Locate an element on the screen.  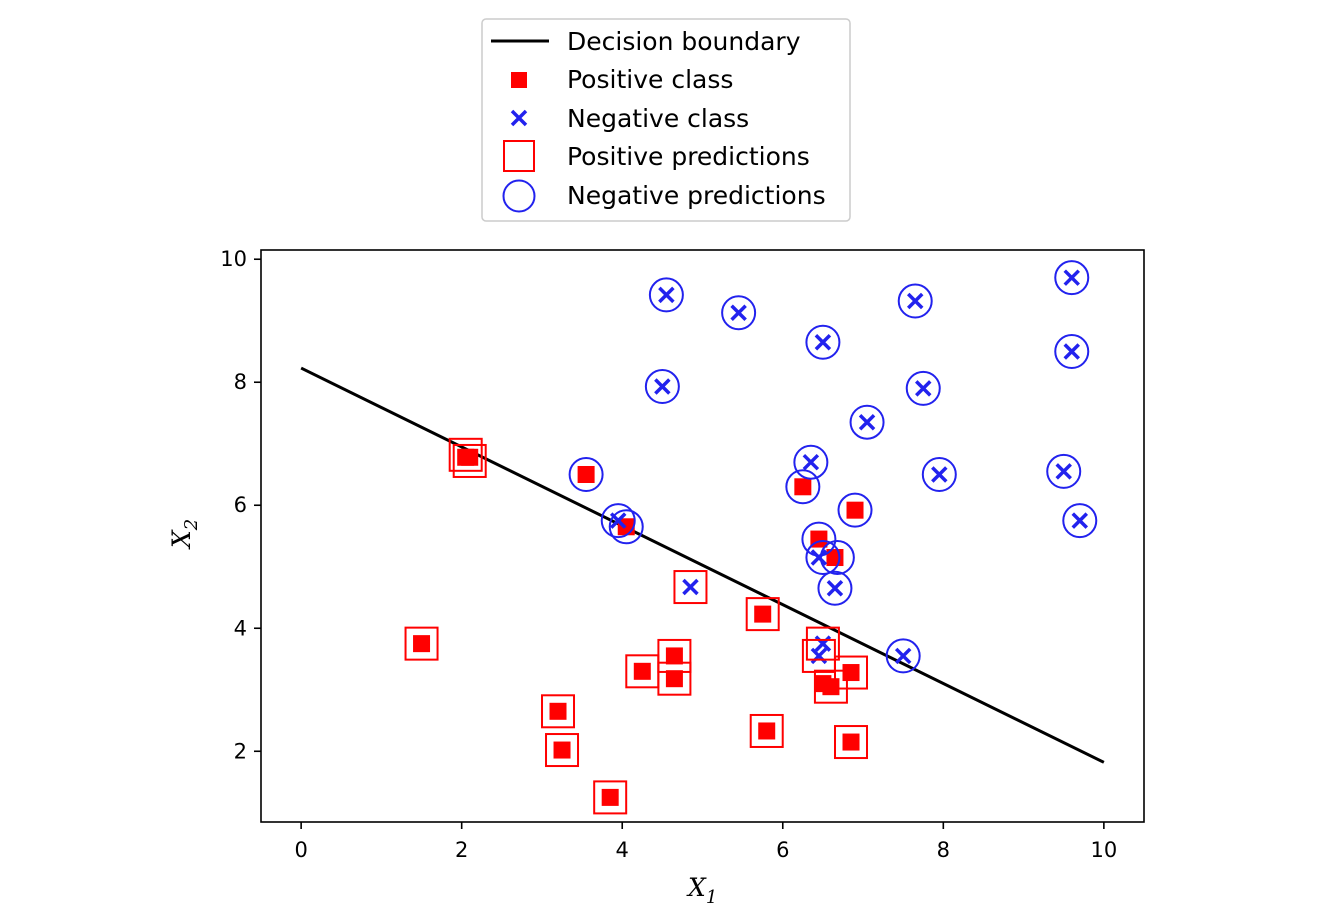
y-tick-label: 6 is located at coordinates (240, 505).